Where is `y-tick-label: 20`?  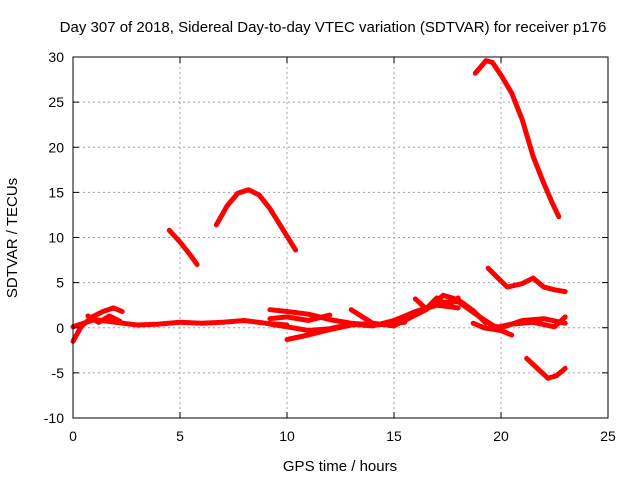 y-tick-label: 20 is located at coordinates (56, 147).